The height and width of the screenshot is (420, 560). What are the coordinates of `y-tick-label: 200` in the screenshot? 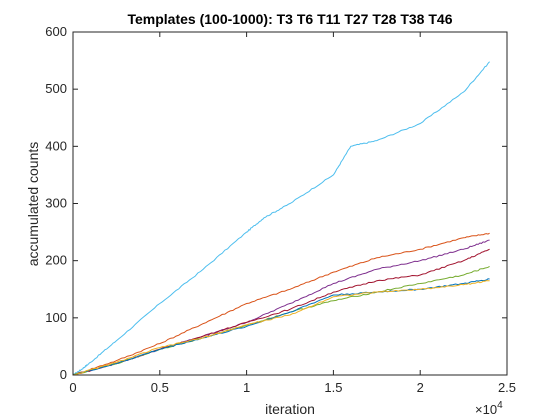 It's located at (56, 260).